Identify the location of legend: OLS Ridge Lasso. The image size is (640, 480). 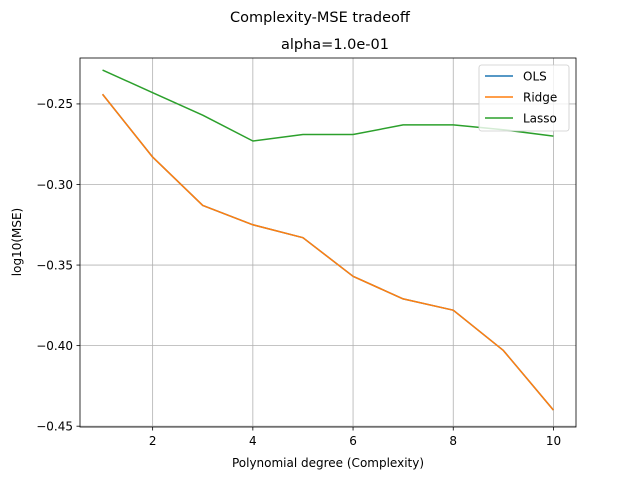
(524, 98).